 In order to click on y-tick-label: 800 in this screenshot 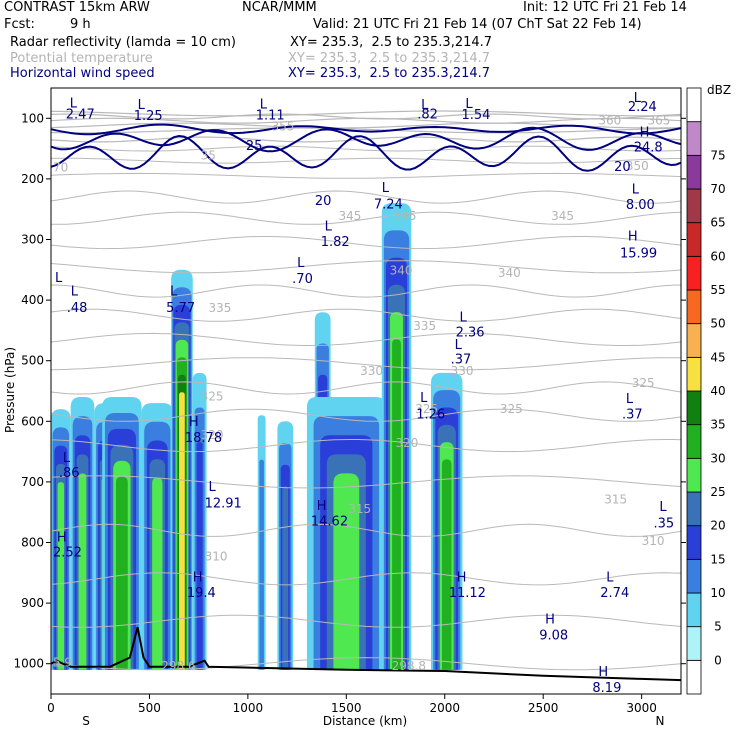, I will do `click(32, 543)`.